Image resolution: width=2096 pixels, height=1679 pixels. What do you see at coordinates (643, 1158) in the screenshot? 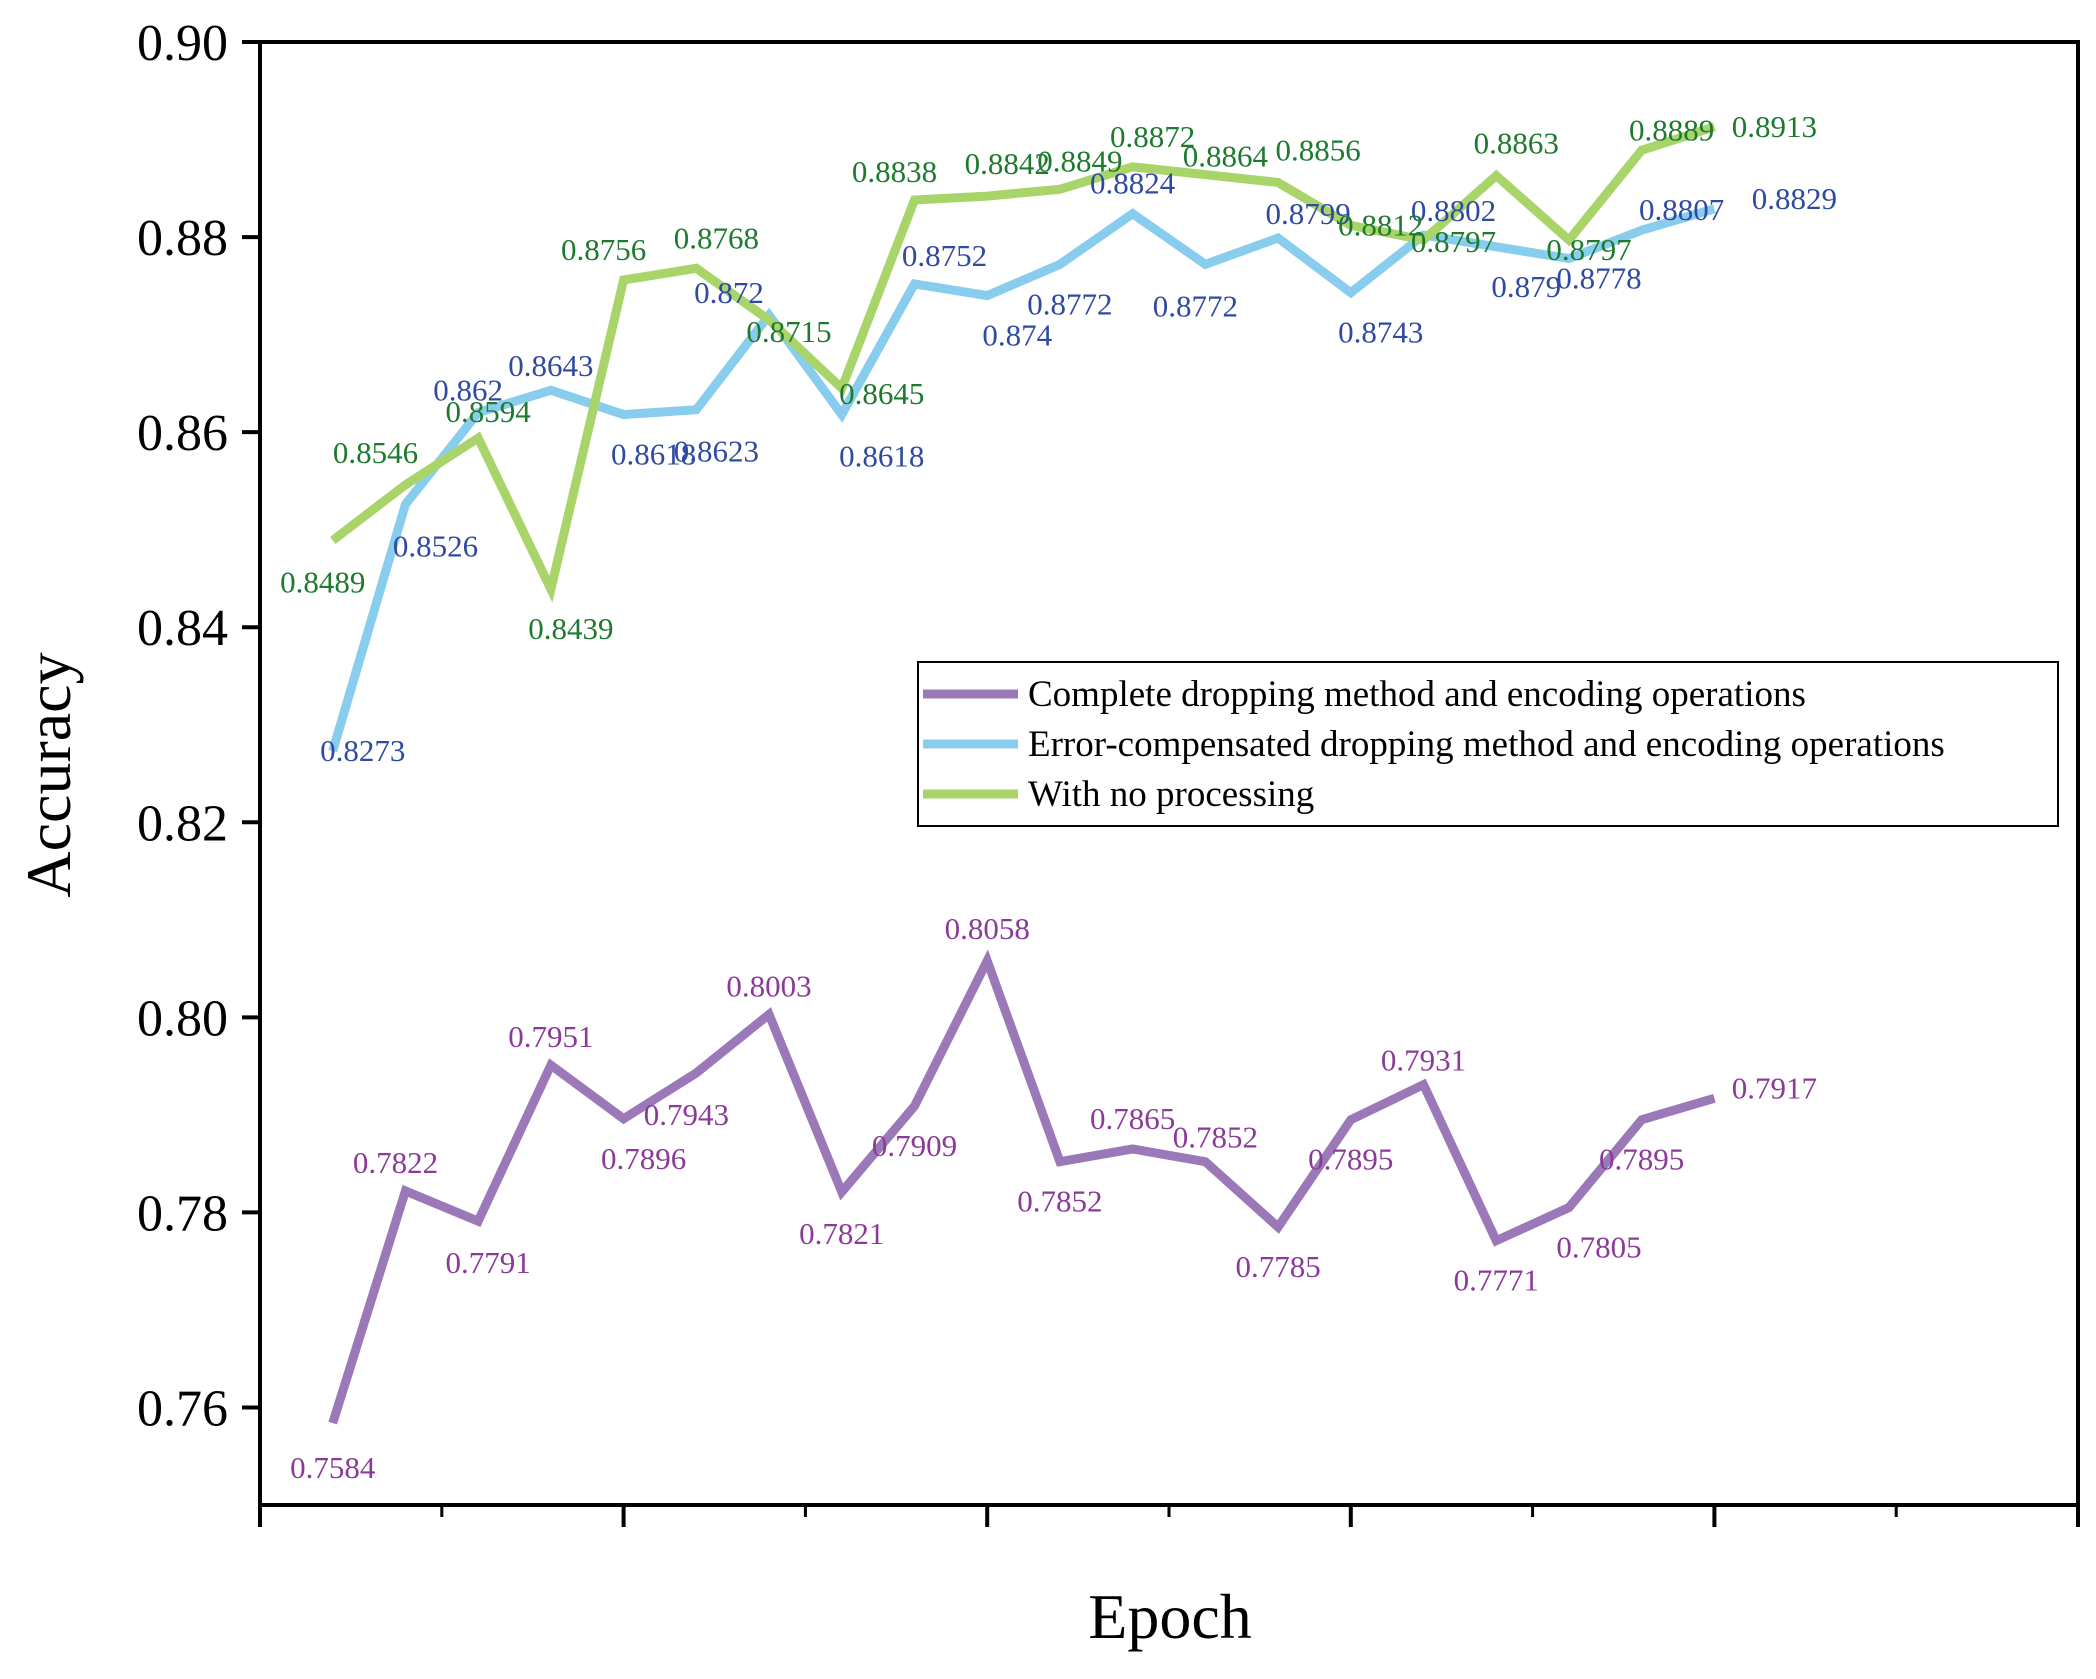
I see `data-label: 0.7896` at bounding box center [643, 1158].